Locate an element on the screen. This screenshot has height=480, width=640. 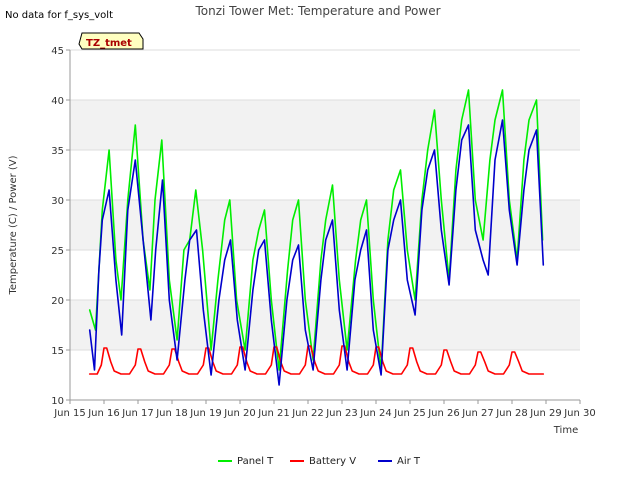
site-badge-box is located at coordinates (111, 41).